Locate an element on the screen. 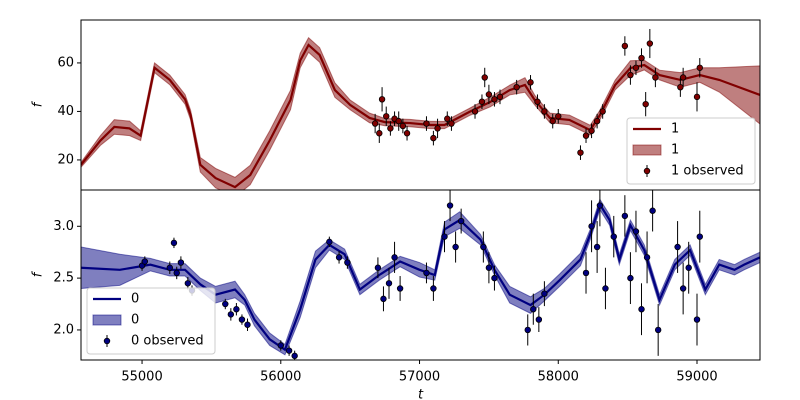 The image size is (800, 400). legend-label: 0 observed is located at coordinates (167, 341).